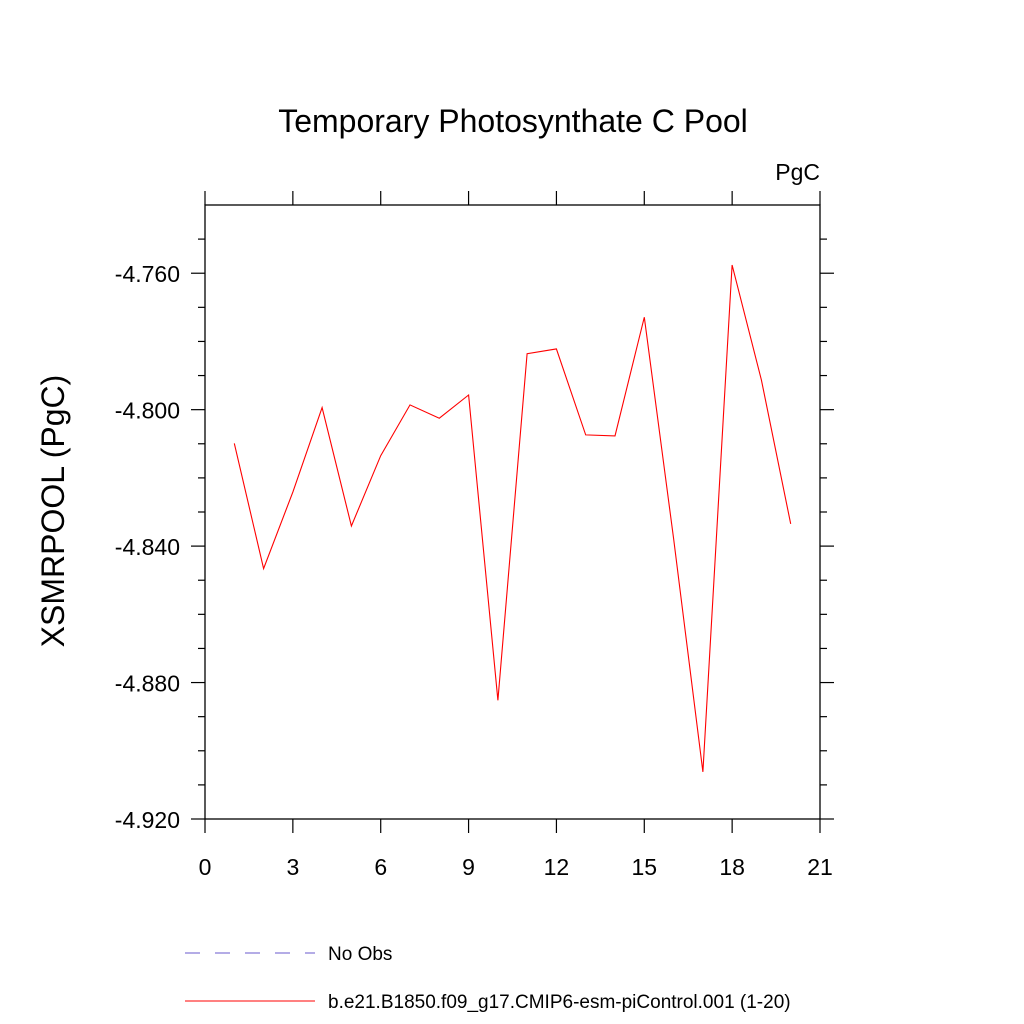  What do you see at coordinates (732, 867) in the screenshot?
I see `x-tick-label: 18` at bounding box center [732, 867].